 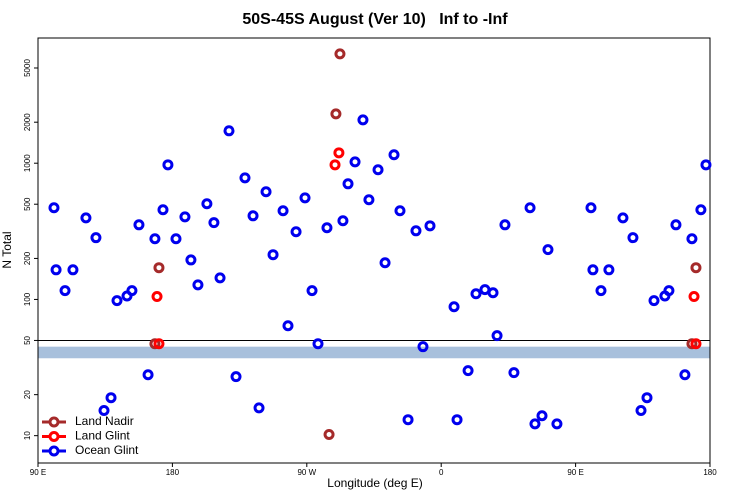 I want to click on y-tick-label: 20, so click(x=27, y=394).